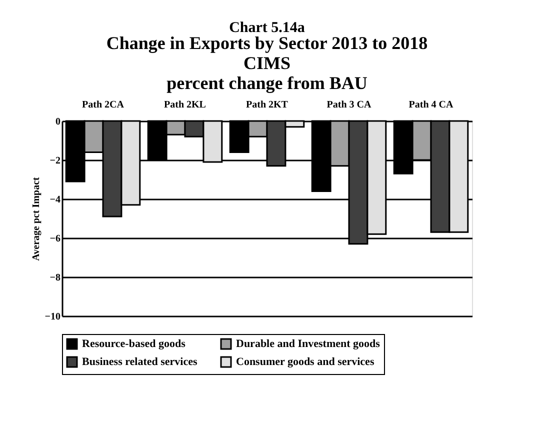 Image resolution: width=556 pixels, height=428 pixels. Describe the element at coordinates (134, 344) in the screenshot. I see `legend-label: Resource-based goods` at that location.